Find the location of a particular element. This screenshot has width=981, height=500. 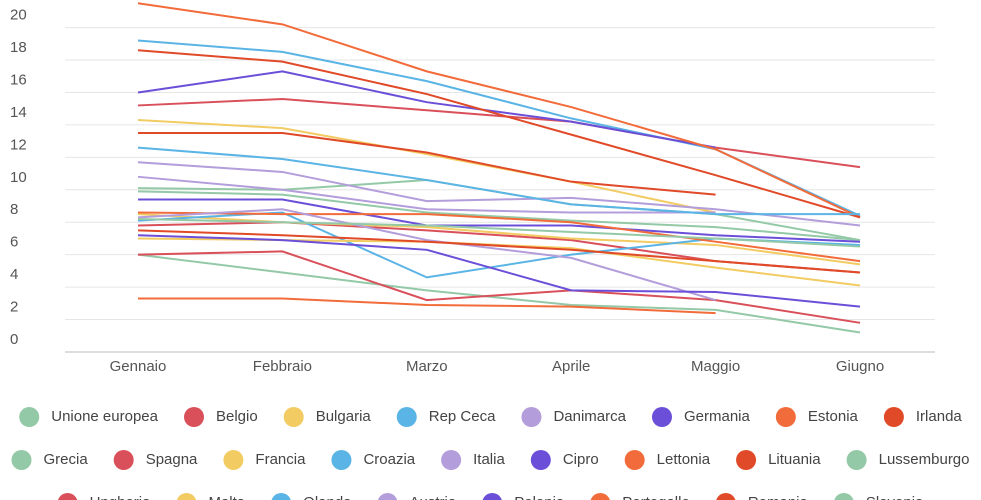

y-tick-label: 12 is located at coordinates (18, 144).